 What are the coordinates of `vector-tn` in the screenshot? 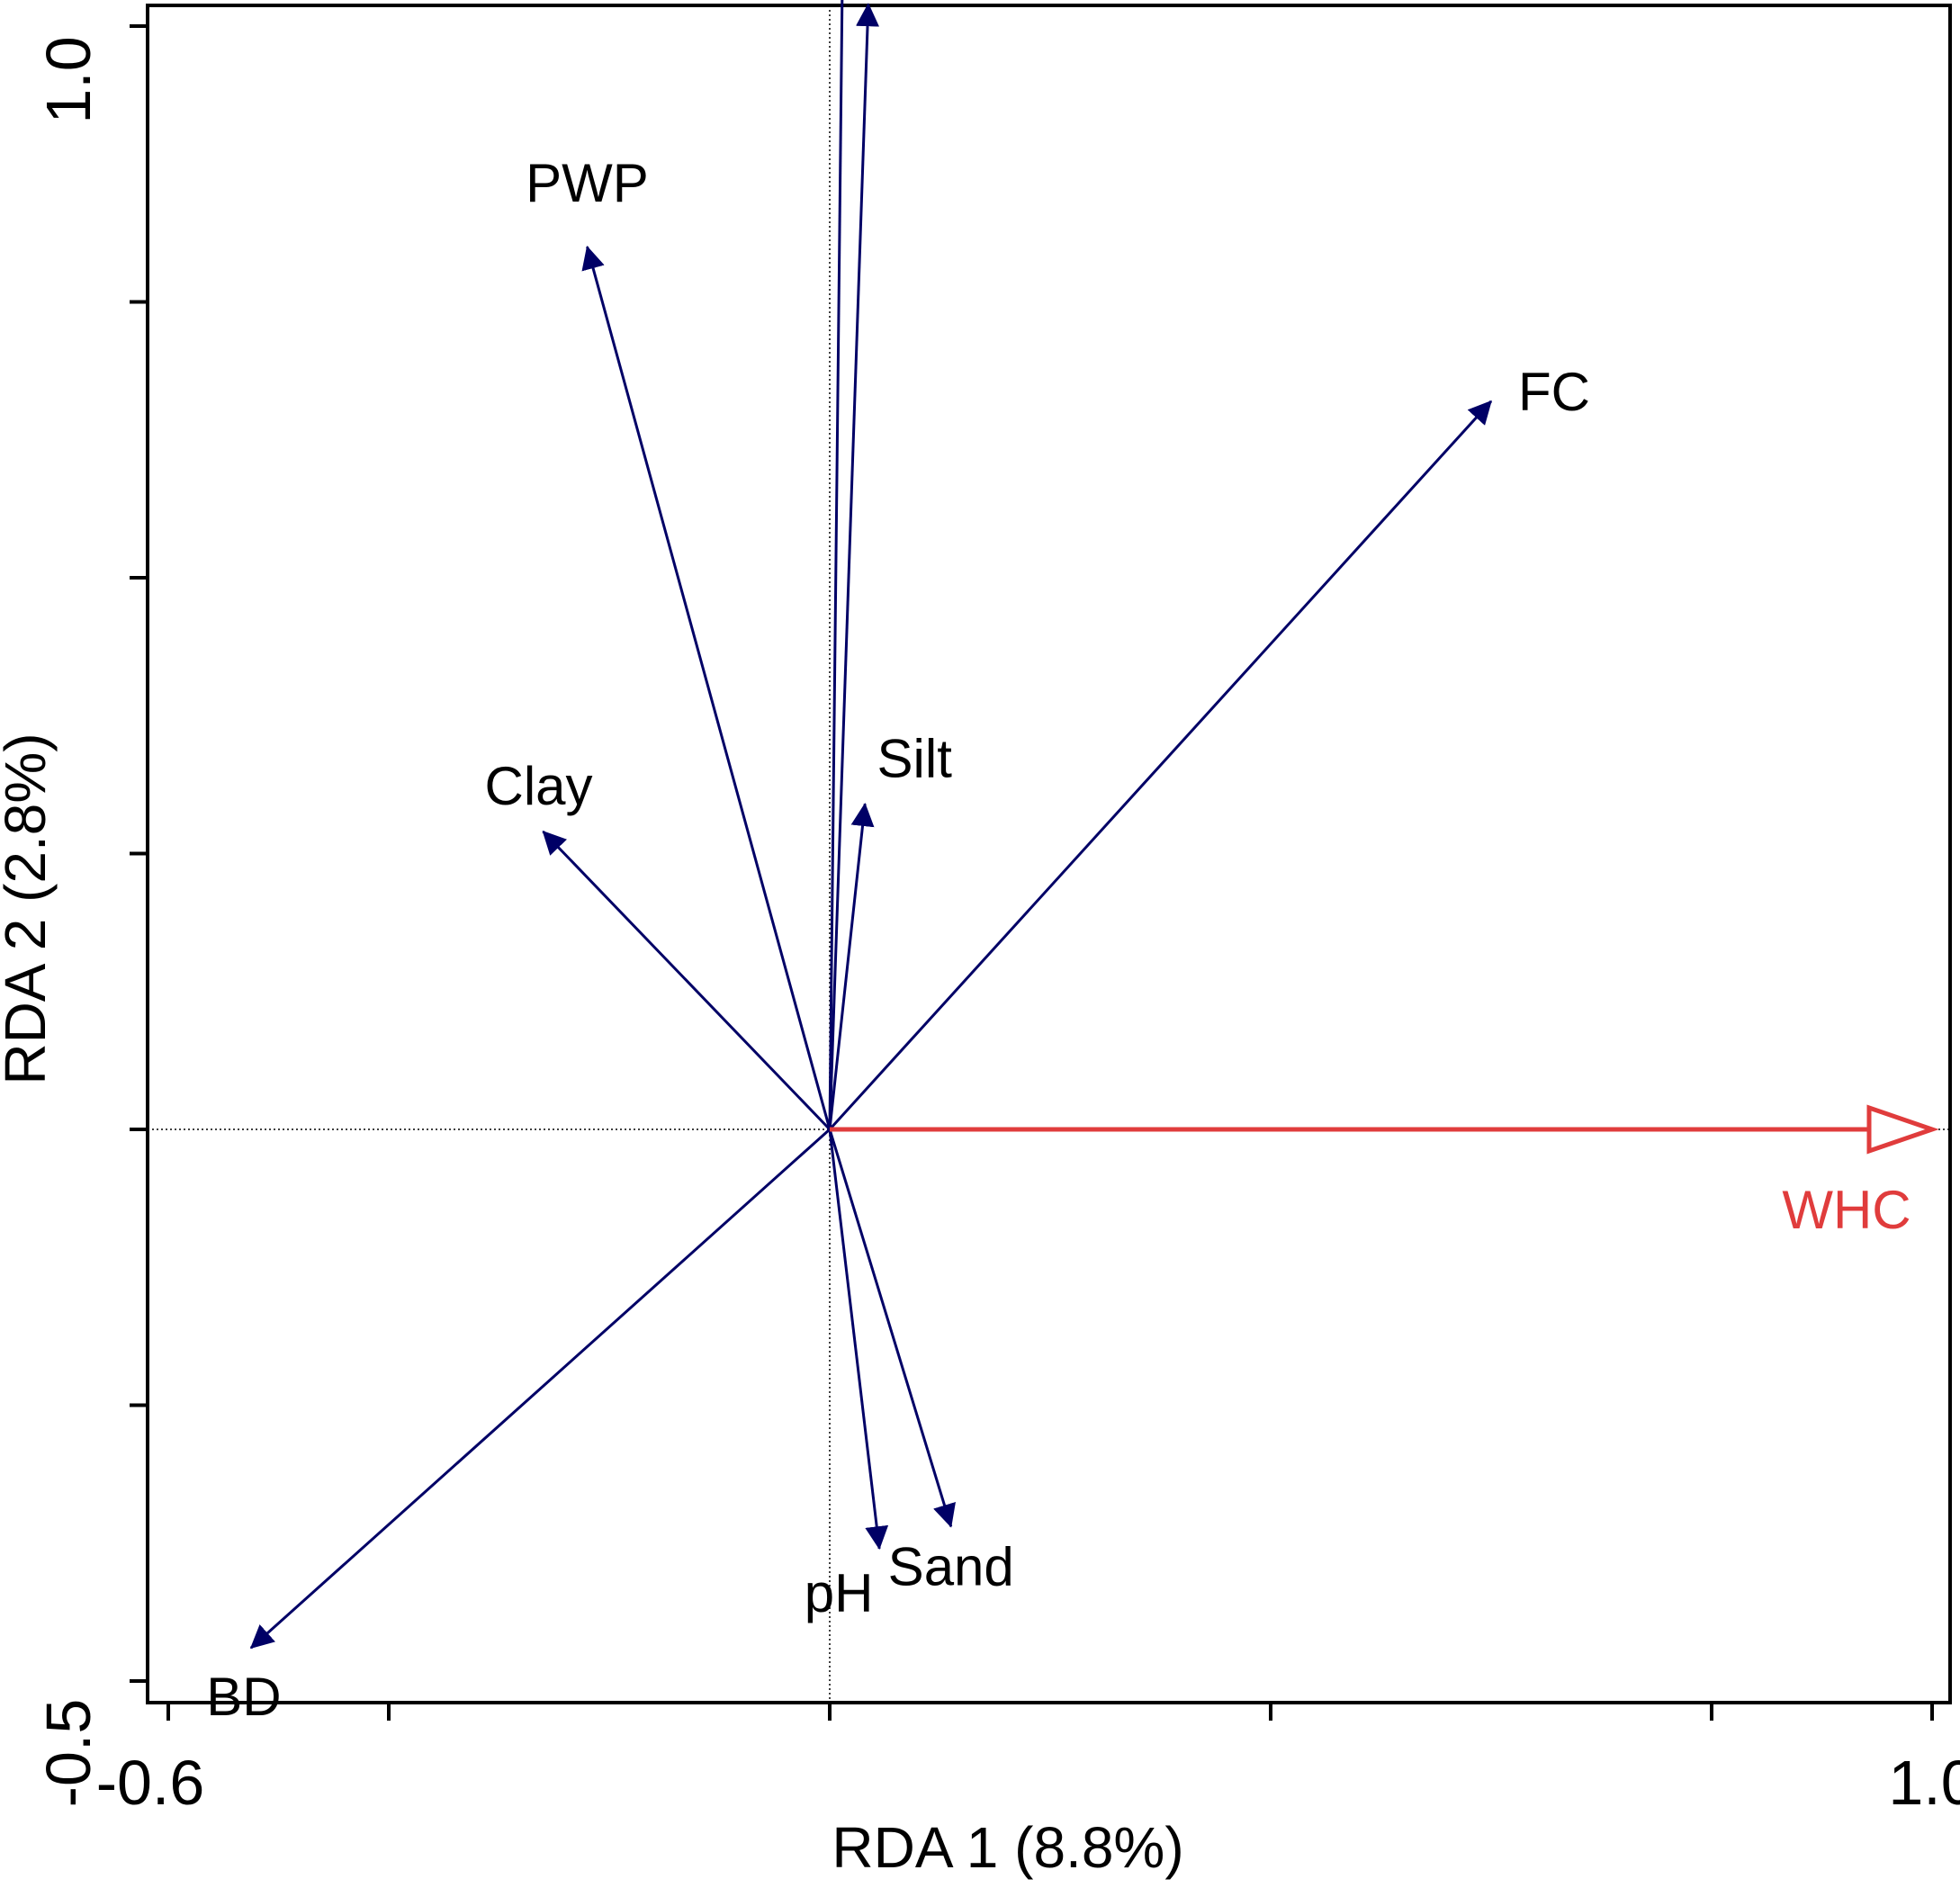 It's located at (854, 566).